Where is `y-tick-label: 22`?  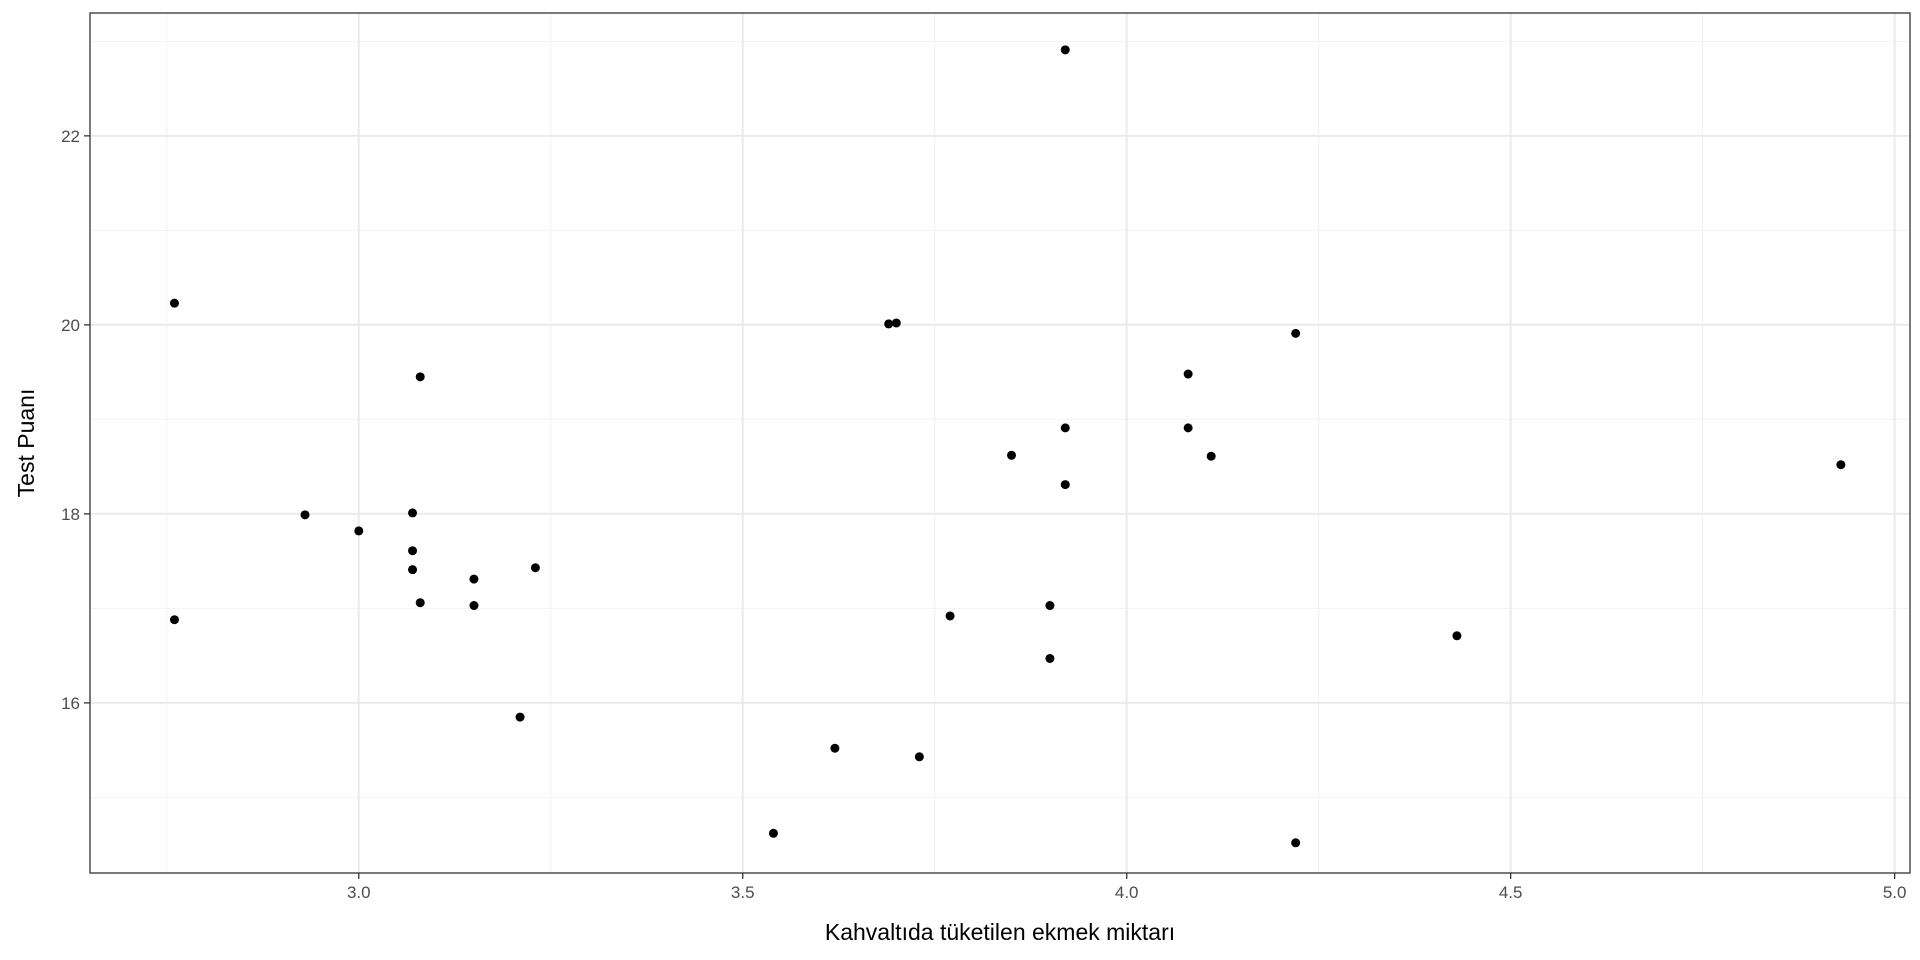
y-tick-label: 22 is located at coordinates (70, 136).